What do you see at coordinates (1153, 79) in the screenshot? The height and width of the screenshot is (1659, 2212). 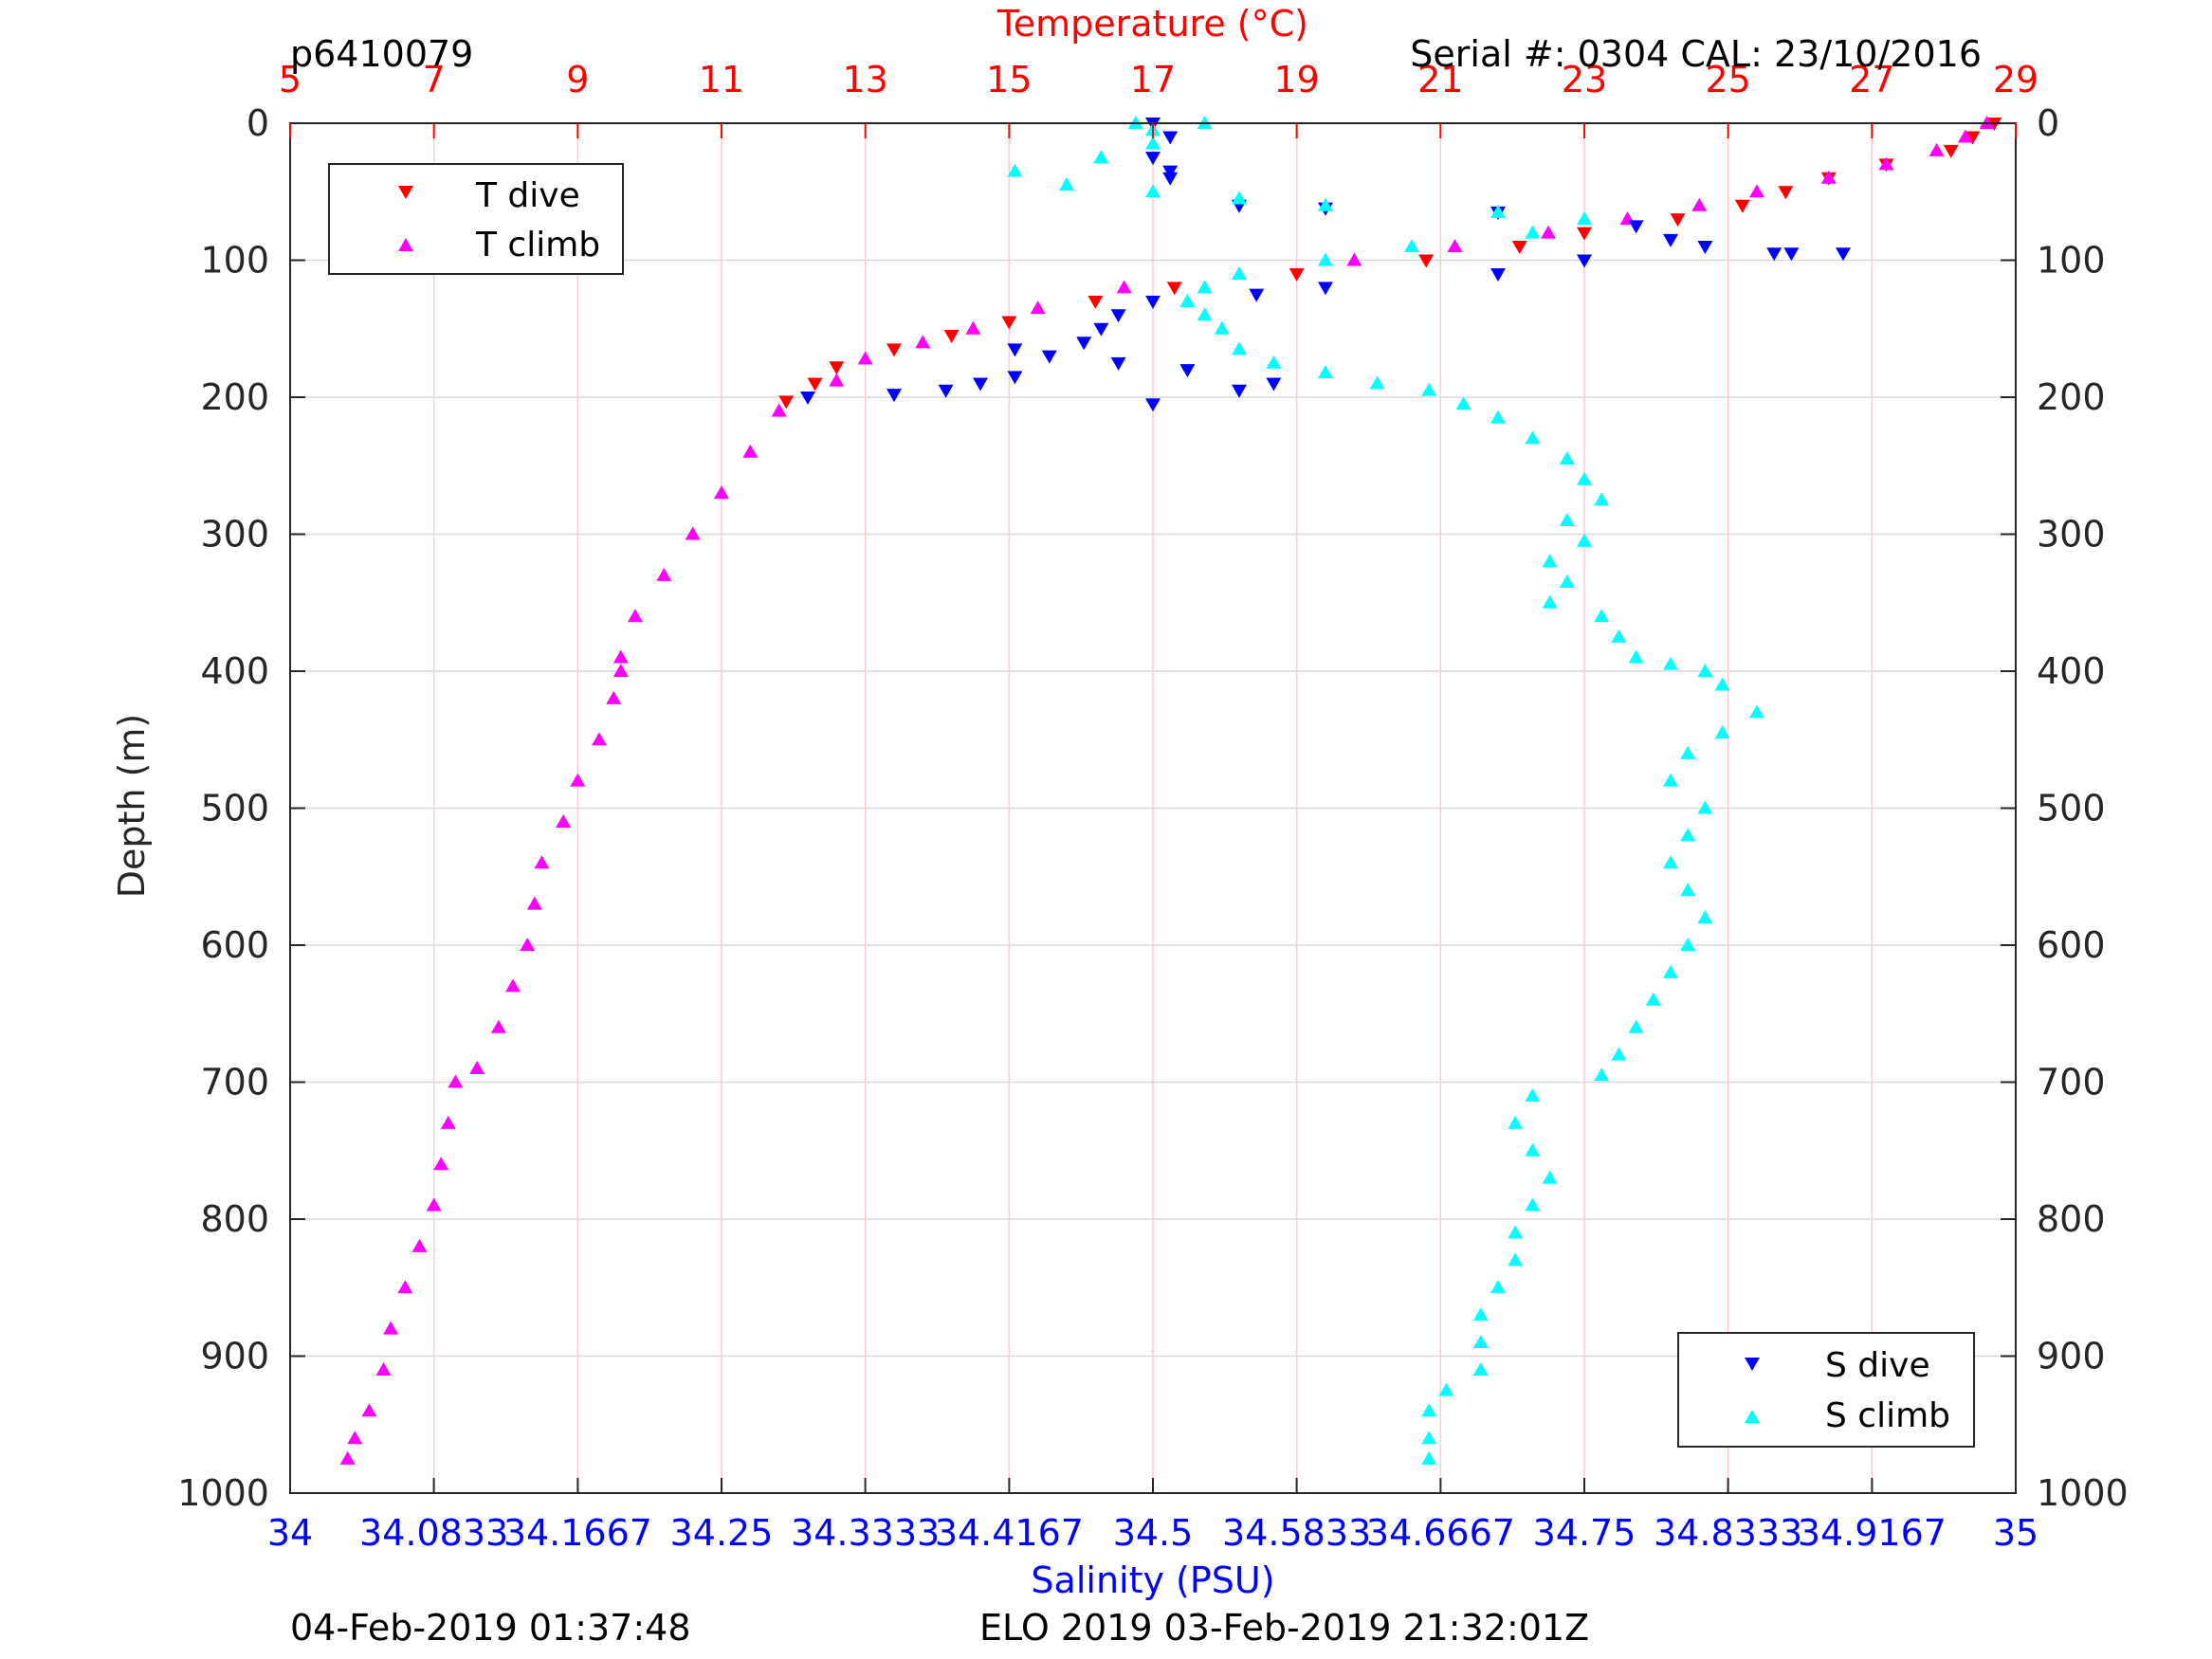 I see `temperature-tick-label: 17` at bounding box center [1153, 79].